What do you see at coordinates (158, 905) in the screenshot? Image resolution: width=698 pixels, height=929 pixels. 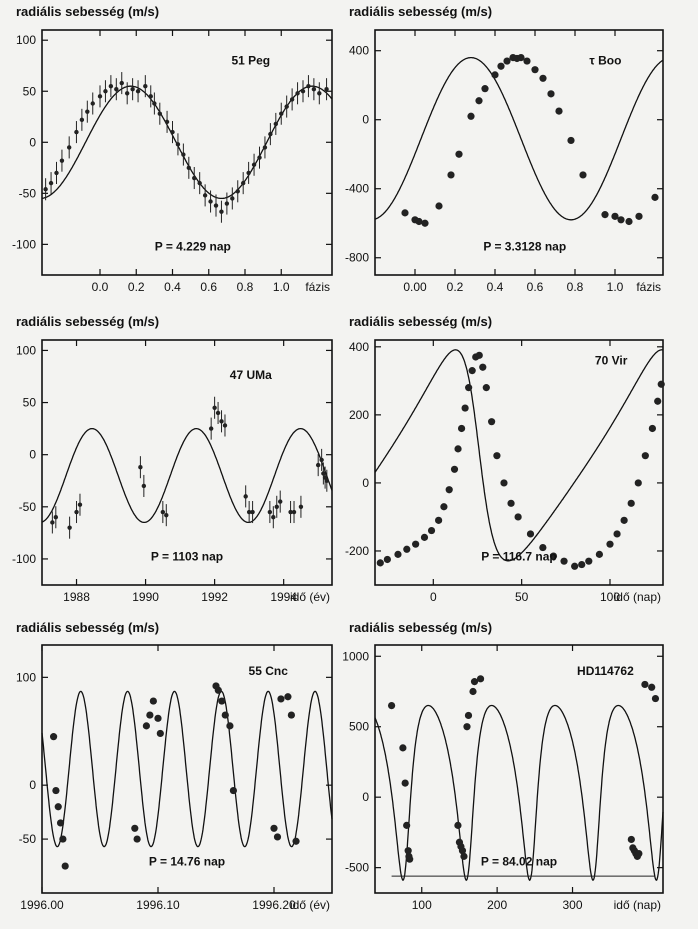 I see `panel-5-xtick-label: 1996.10` at bounding box center [158, 905].